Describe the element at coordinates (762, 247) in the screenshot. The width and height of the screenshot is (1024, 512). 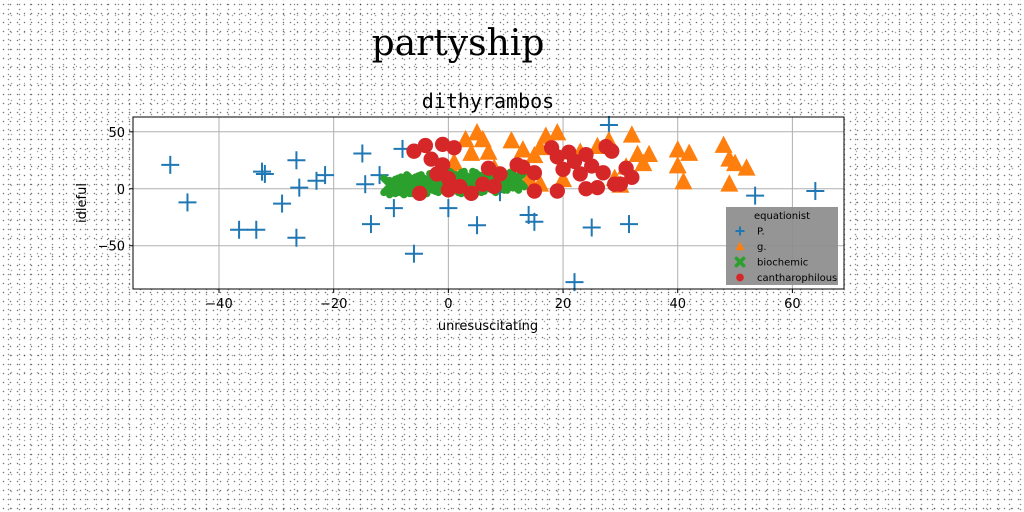
I see `legend-label: g.` at that location.